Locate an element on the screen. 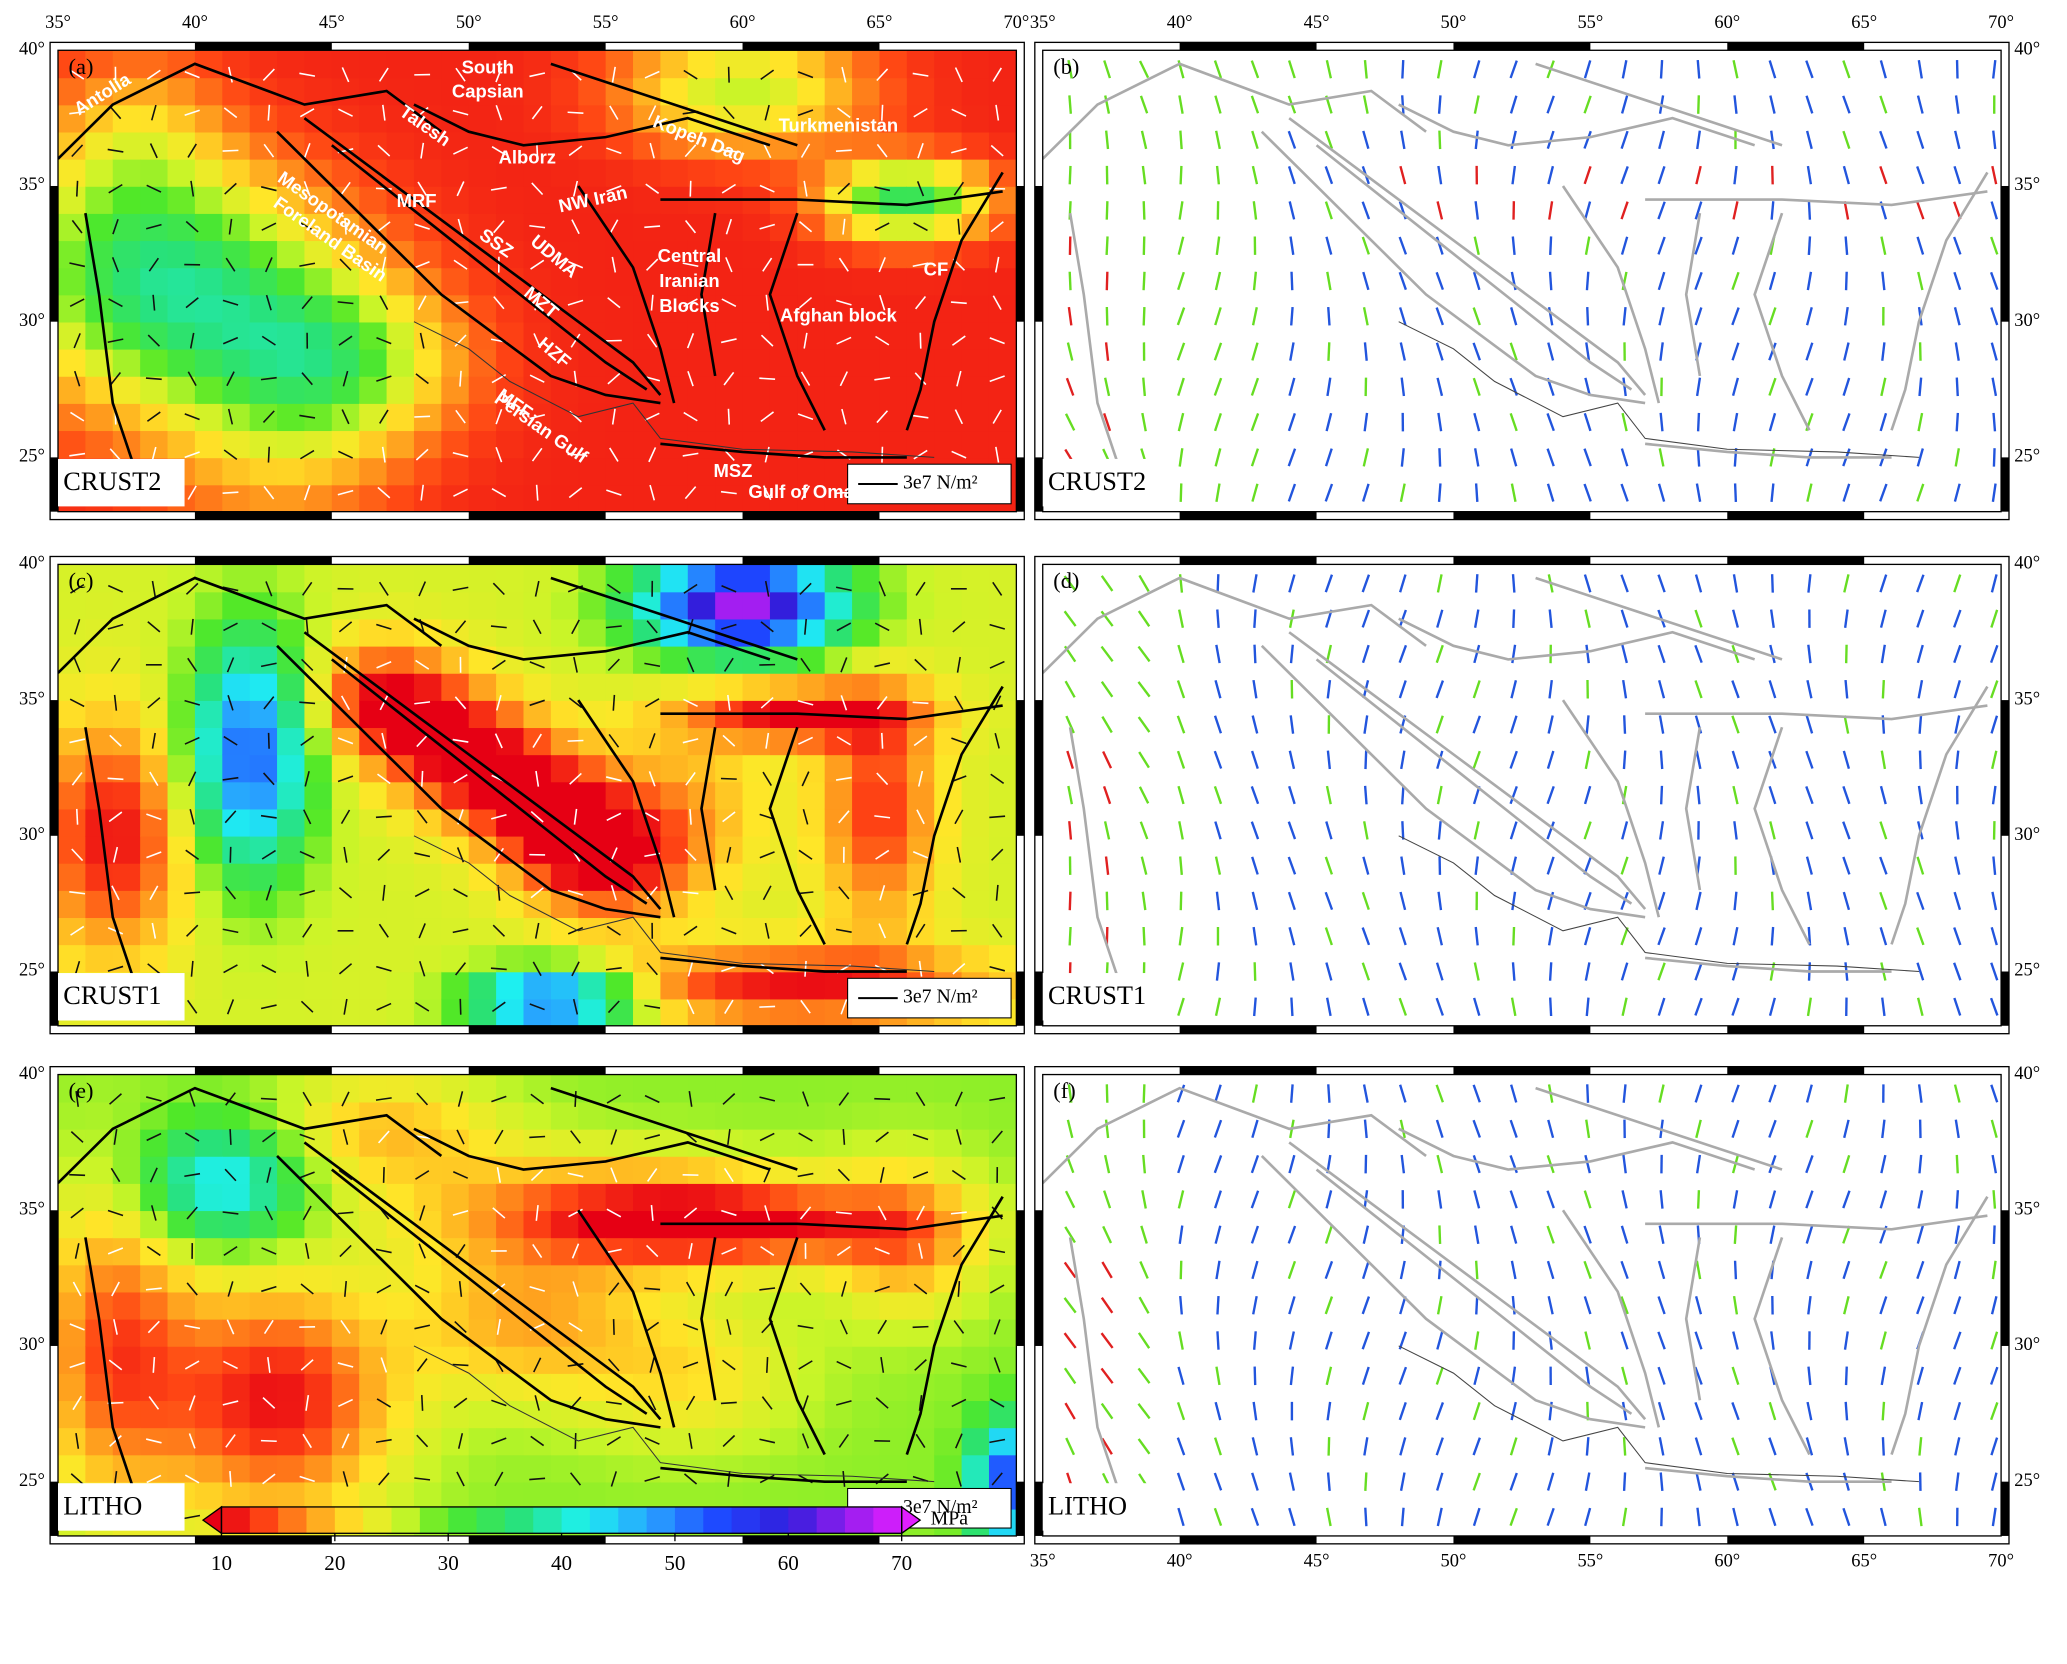 This screenshot has height=1664, width=2067. lon-label: 45° is located at coordinates (1317, 1561).